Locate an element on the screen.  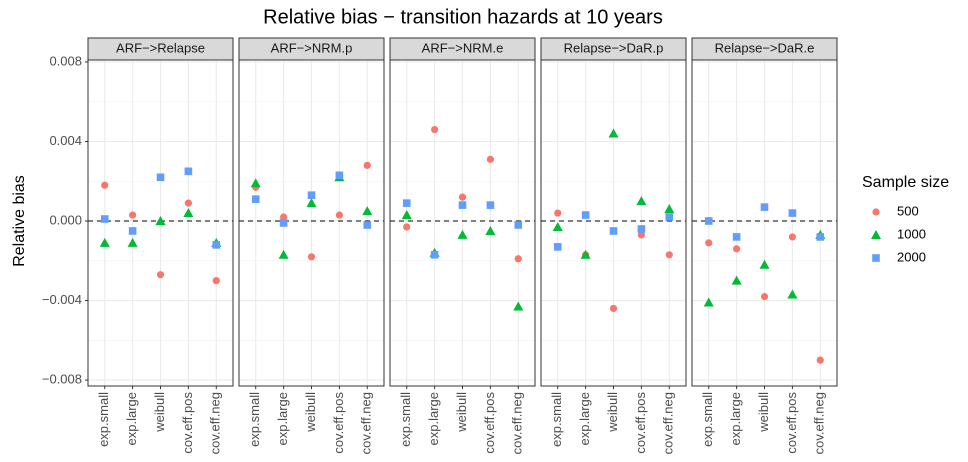
y-tick-label: −0.008 is located at coordinates (62, 378).